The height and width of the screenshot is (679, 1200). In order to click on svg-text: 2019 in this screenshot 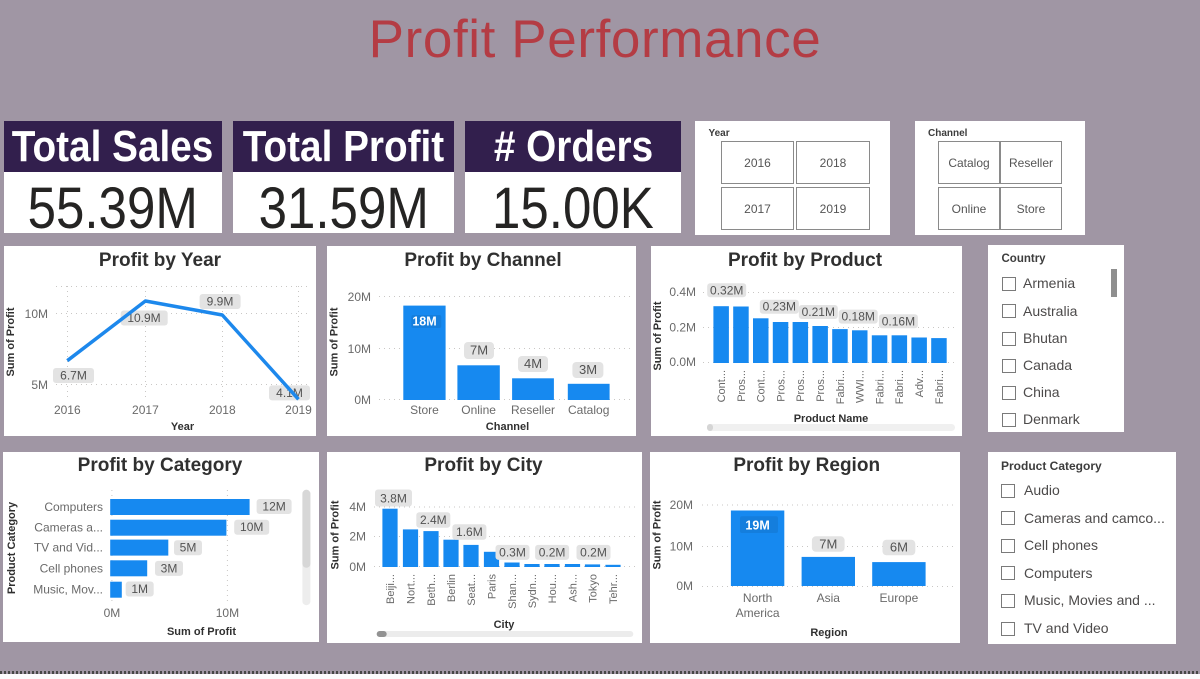, I will do `click(298, 410)`.